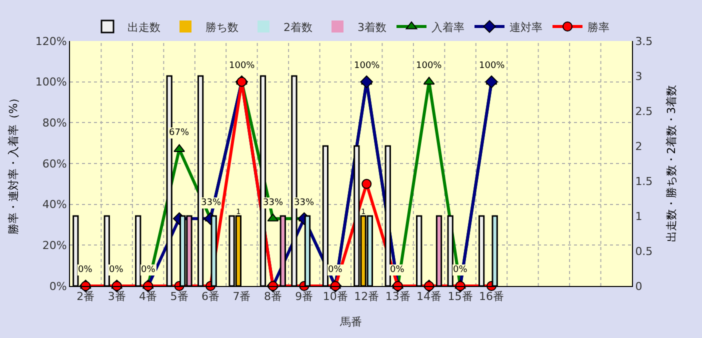  What do you see at coordinates (241, 297) in the screenshot?
I see `x-tick-label: 7番` at bounding box center [241, 297].